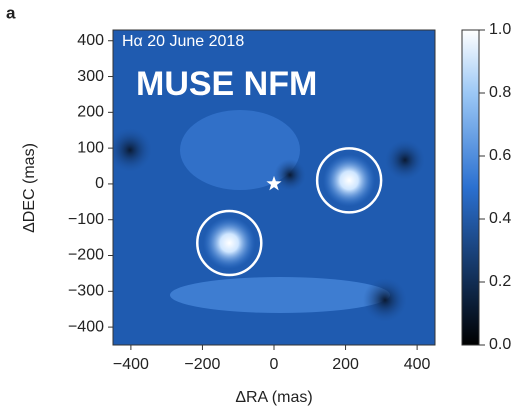 This screenshot has height=419, width=520. I want to click on y-tick-label: −200, so click(86, 255).